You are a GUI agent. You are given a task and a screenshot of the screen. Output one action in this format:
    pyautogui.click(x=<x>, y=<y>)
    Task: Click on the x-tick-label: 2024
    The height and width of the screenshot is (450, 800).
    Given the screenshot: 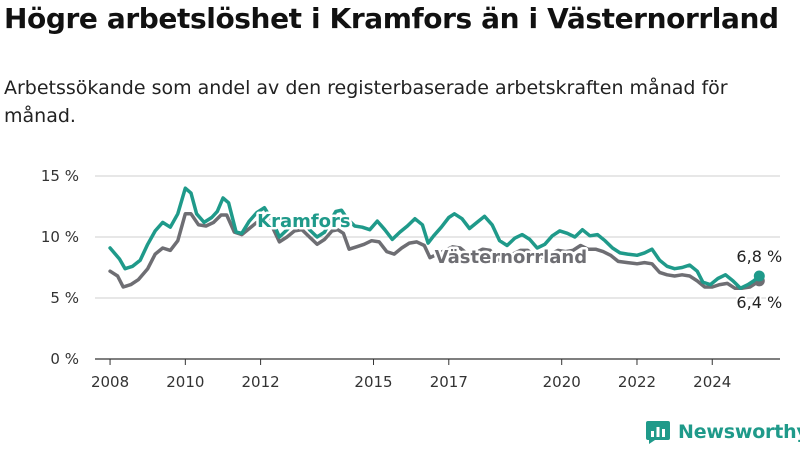 What is the action you would take?
    pyautogui.click(x=712, y=382)
    